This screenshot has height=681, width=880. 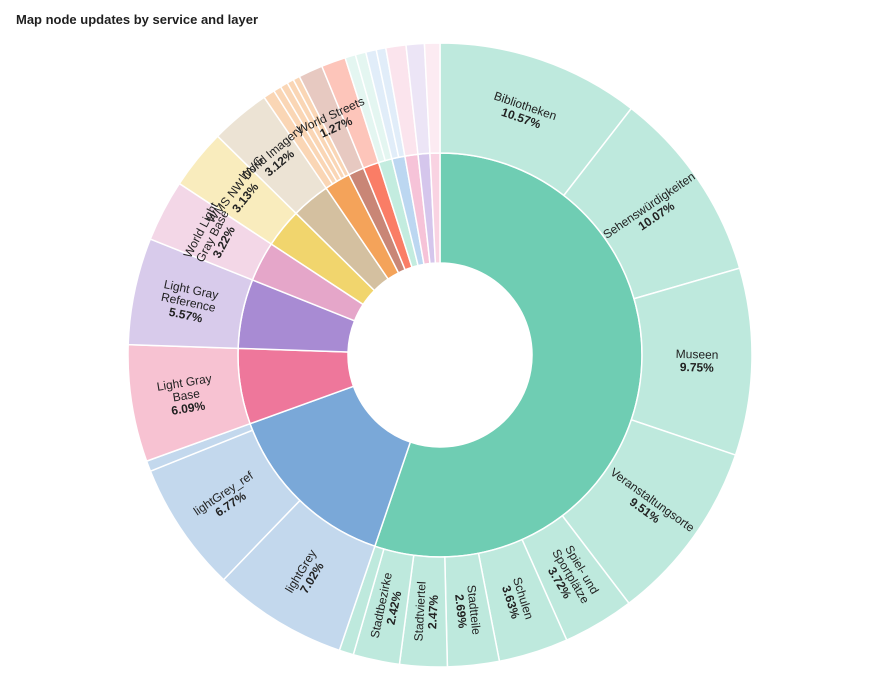 I want to click on layer-name-museen: Museen, so click(x=697, y=354).